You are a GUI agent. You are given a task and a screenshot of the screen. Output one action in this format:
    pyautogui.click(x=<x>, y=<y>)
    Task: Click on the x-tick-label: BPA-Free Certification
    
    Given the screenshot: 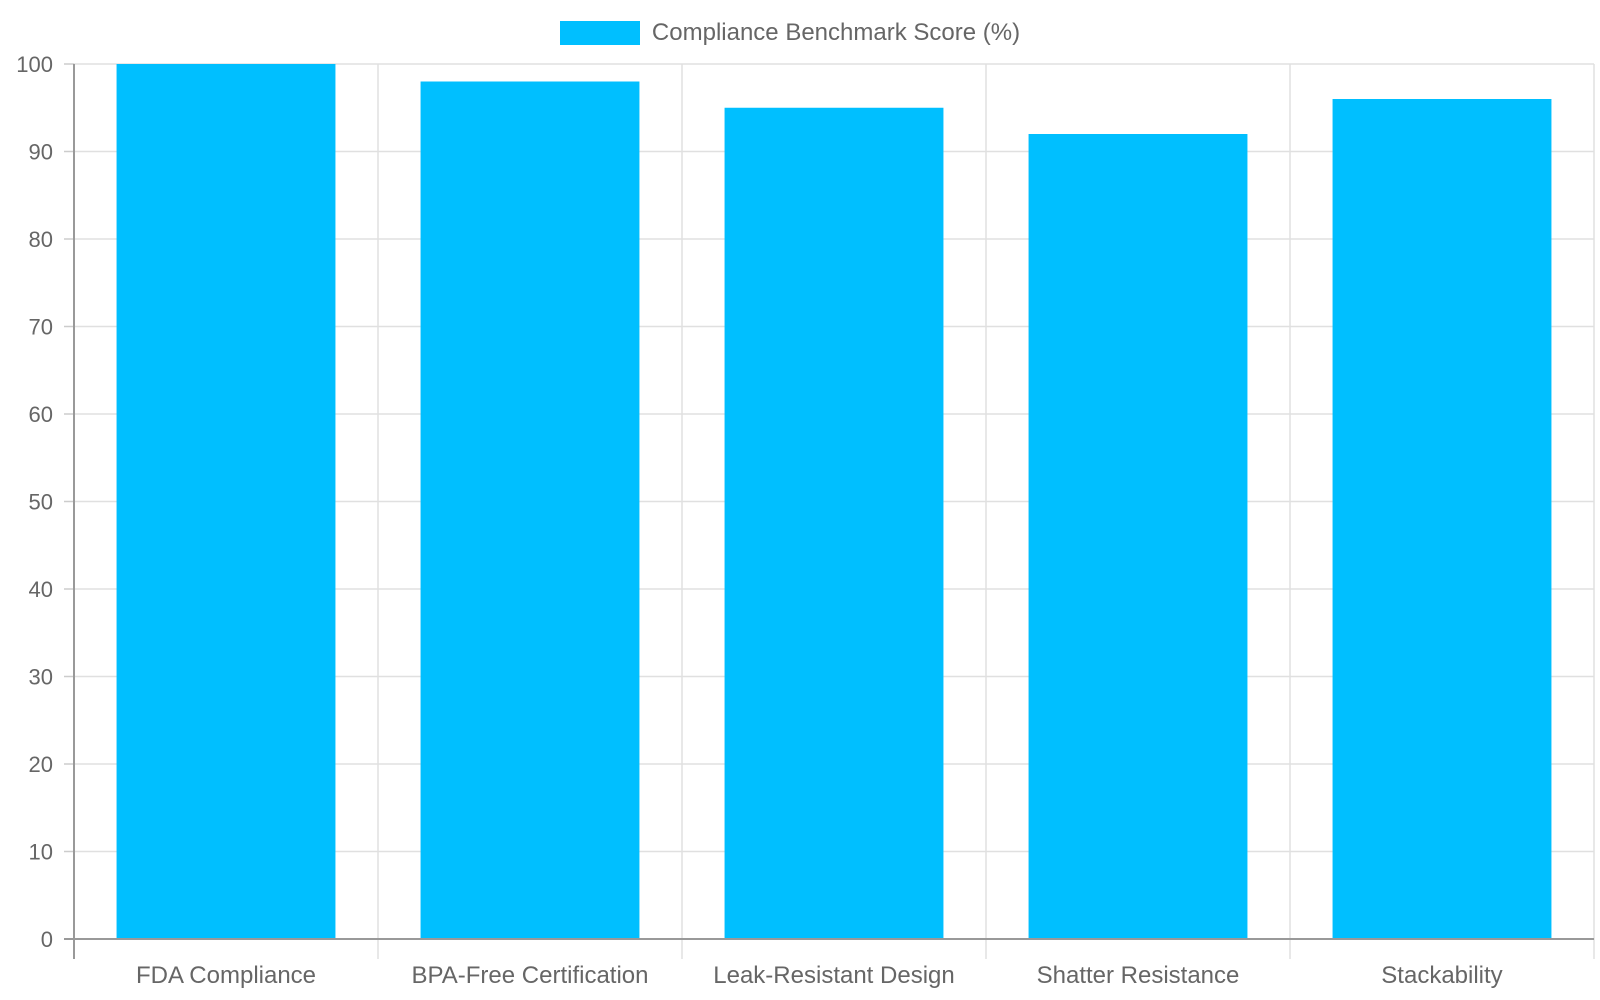 What is the action you would take?
    pyautogui.click(x=530, y=975)
    